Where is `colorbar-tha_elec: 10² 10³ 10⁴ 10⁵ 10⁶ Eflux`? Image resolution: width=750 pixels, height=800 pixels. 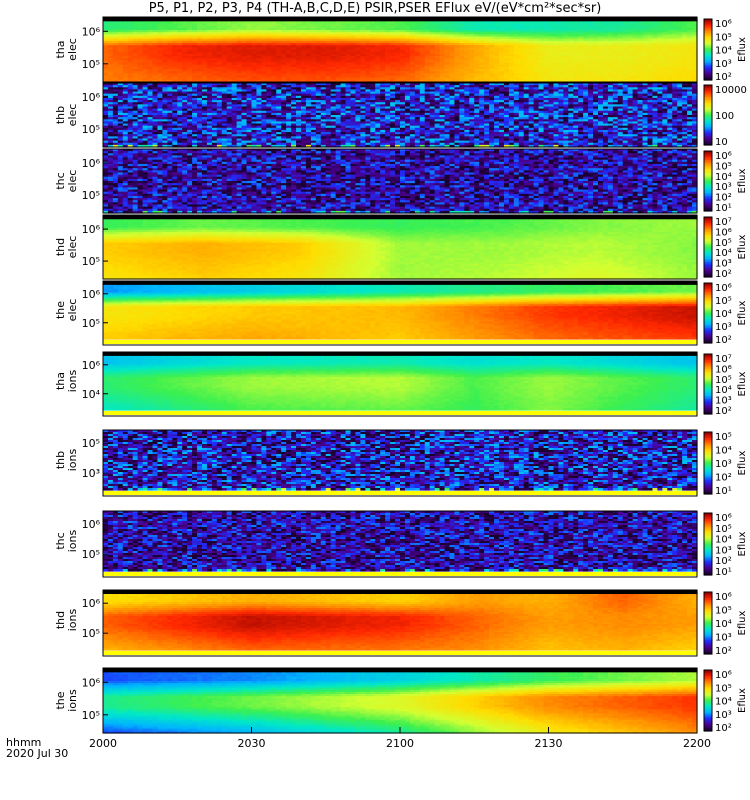 colorbar-tha_elec: 10² 10³ 10⁴ 10⁵ 10⁶ Eflux is located at coordinates (725, 50).